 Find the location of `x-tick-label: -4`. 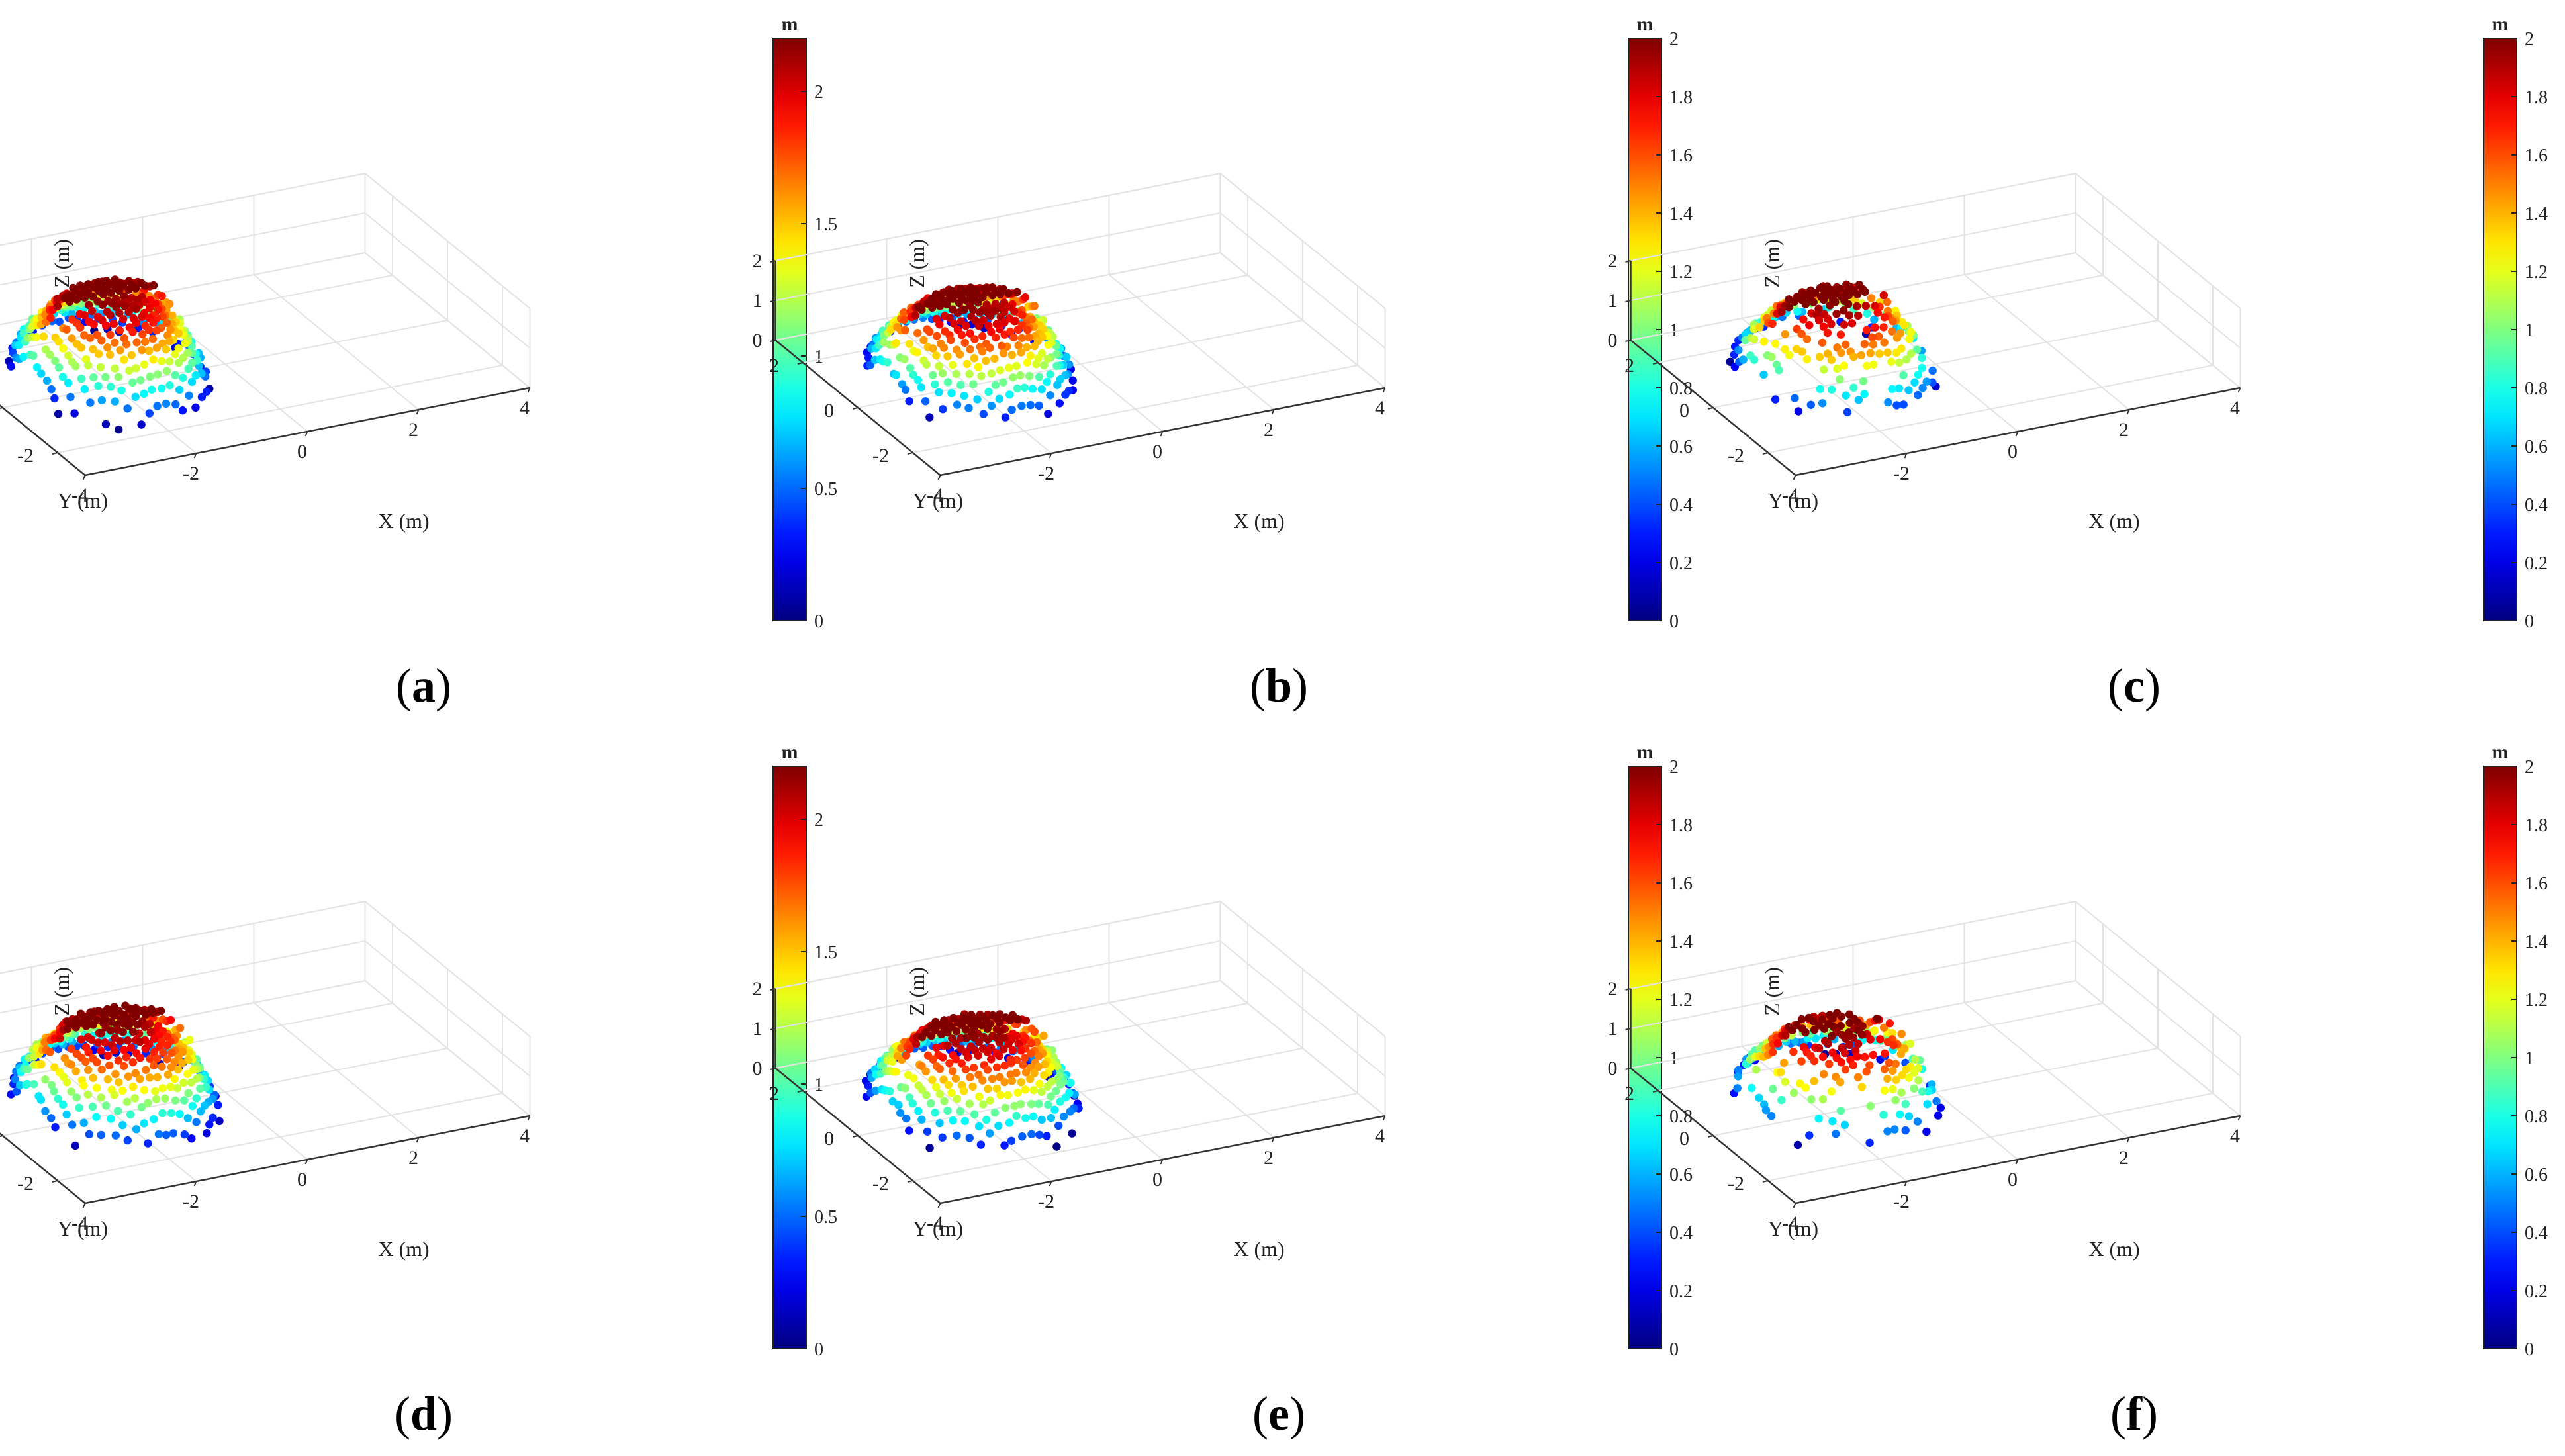

x-tick-label: -4 is located at coordinates (1790, 495).